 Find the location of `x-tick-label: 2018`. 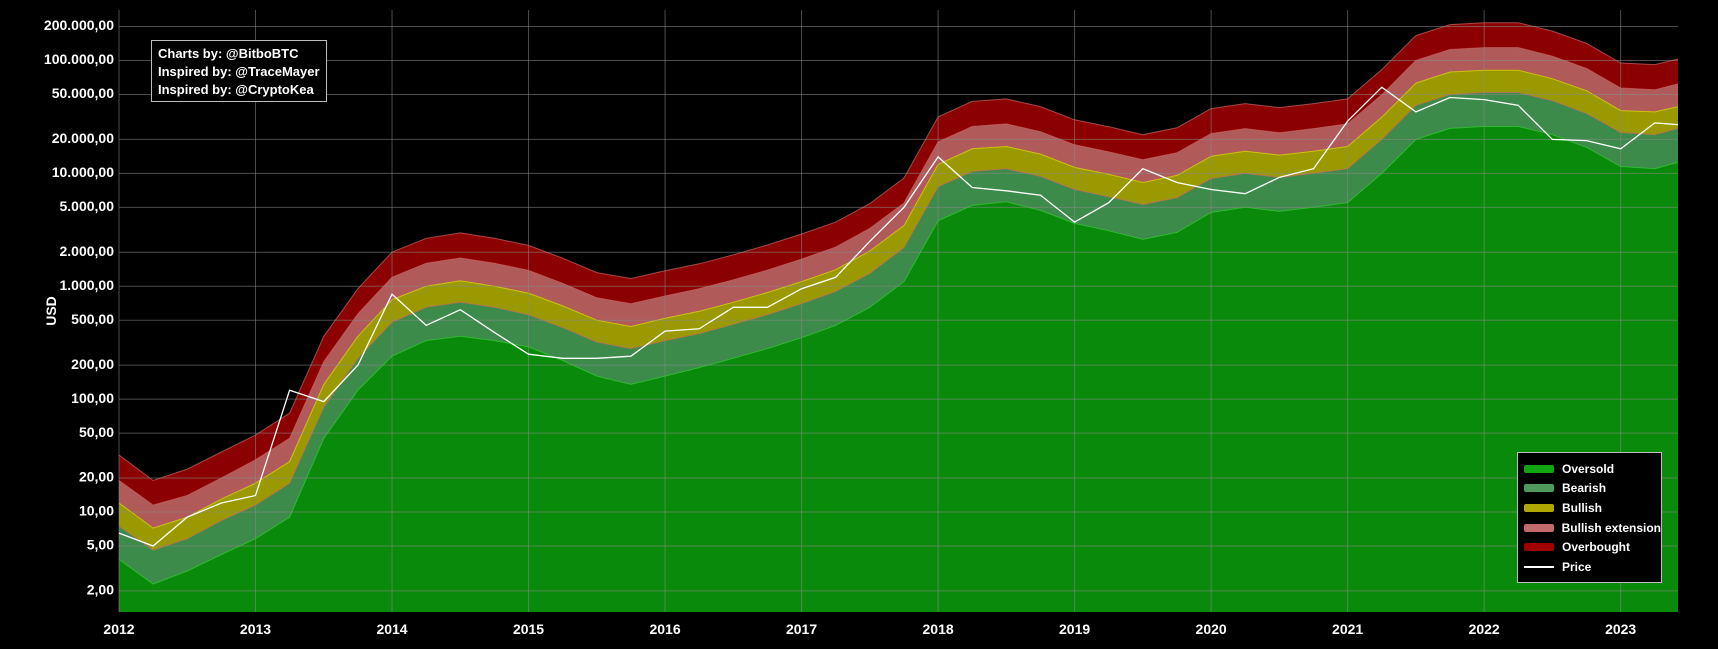

x-tick-label: 2018 is located at coordinates (938, 629).